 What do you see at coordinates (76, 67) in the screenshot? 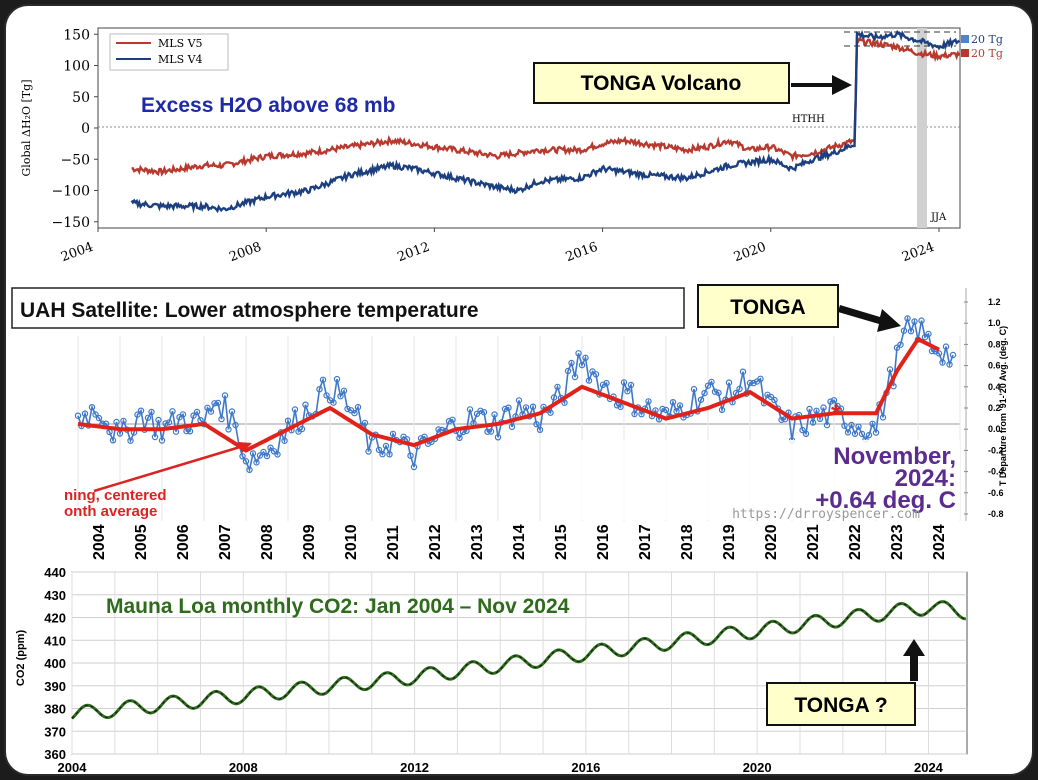
I see `h2o-y-tick-label: 100` at bounding box center [76, 67].